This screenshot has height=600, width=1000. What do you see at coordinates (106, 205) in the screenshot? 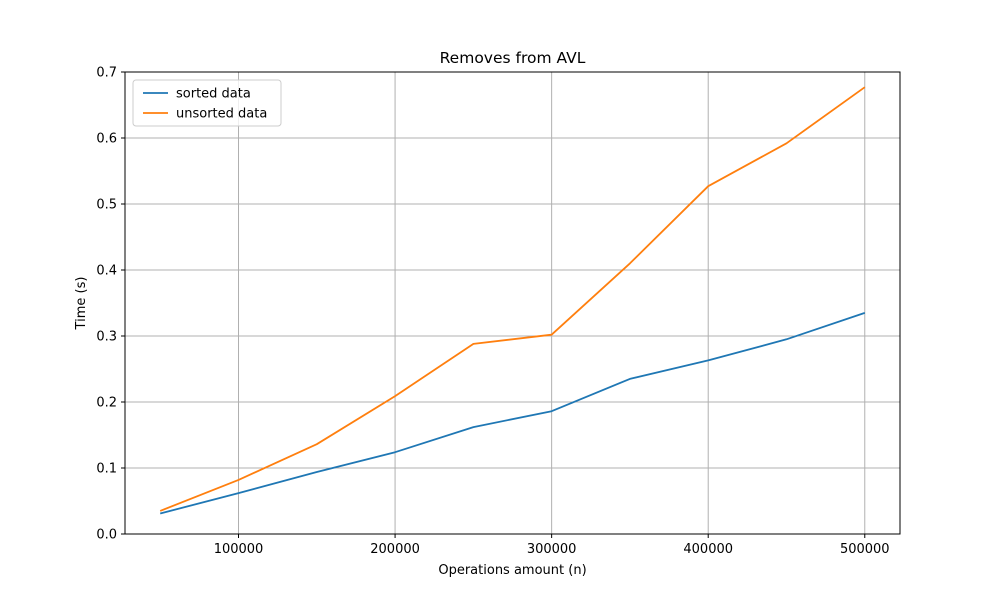
I see `y-tick-label: 0.5` at bounding box center [106, 205].